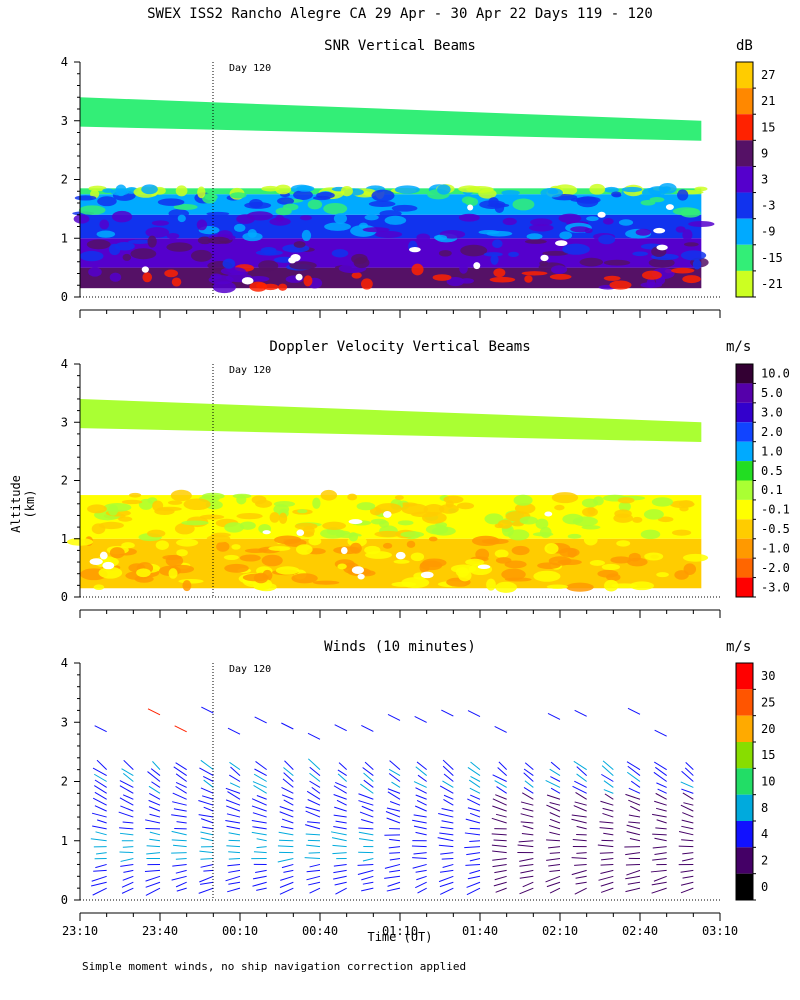 Image resolution: width=800 pixels, height=1000 pixels. I want to click on colorbar-label: 15, so click(768, 127).